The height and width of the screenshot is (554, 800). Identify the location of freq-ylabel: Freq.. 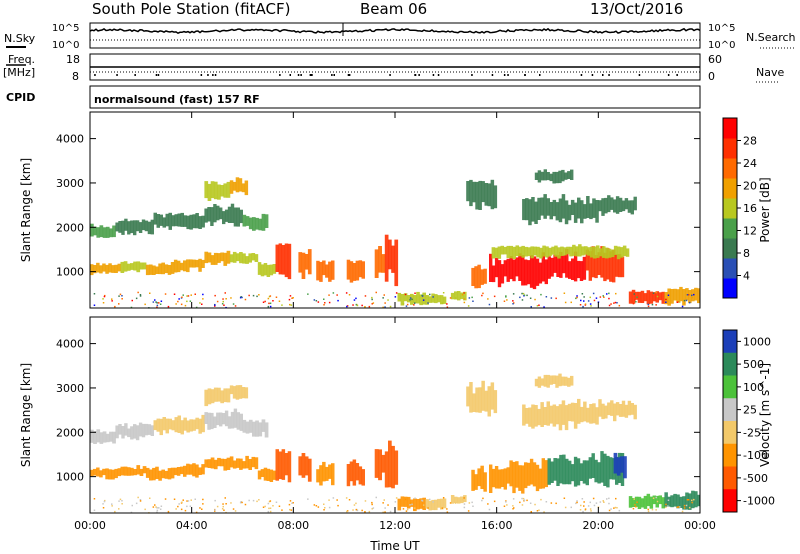
(21, 59).